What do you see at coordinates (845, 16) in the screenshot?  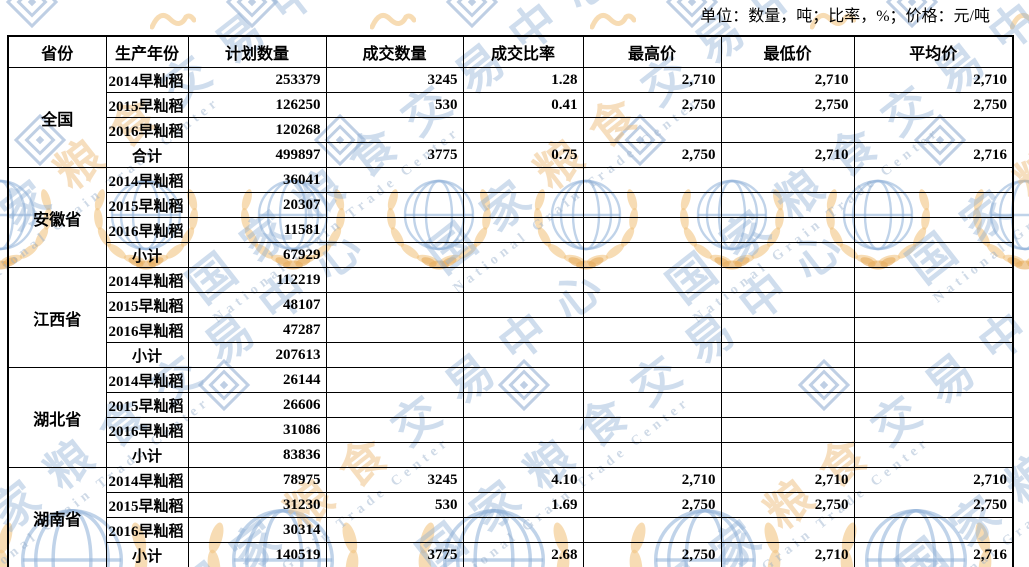 I see `unit-note: 单位：数量，吨；比率，%；价格：元/吨` at bounding box center [845, 16].